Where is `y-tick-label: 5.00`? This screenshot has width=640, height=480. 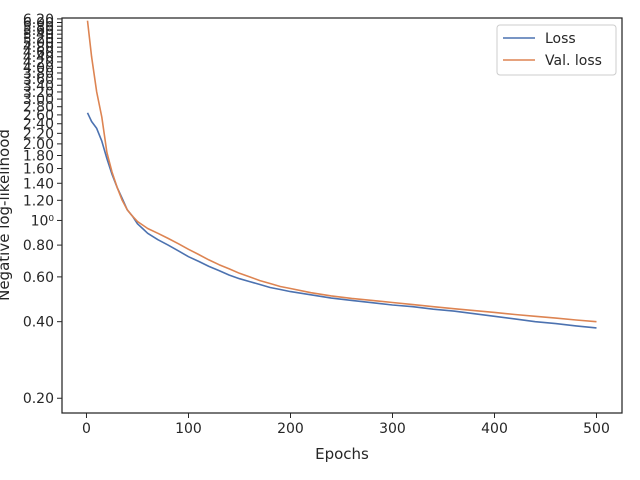 y-tick-label: 5.00 is located at coordinates (38, 44).